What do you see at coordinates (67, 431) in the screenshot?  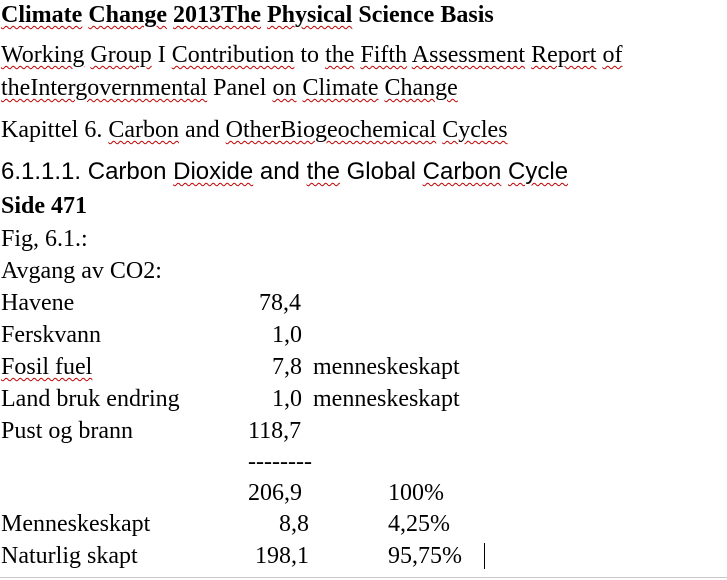 I see `row-label: Pust og brann` at bounding box center [67, 431].